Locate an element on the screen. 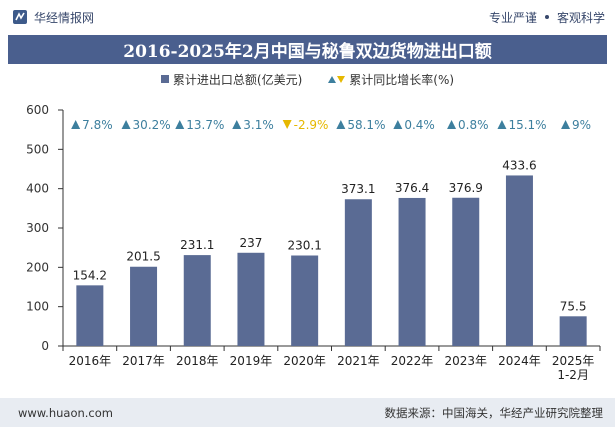 Image resolution: width=615 pixels, height=427 pixels. growth-label: 13.7% is located at coordinates (205, 125).